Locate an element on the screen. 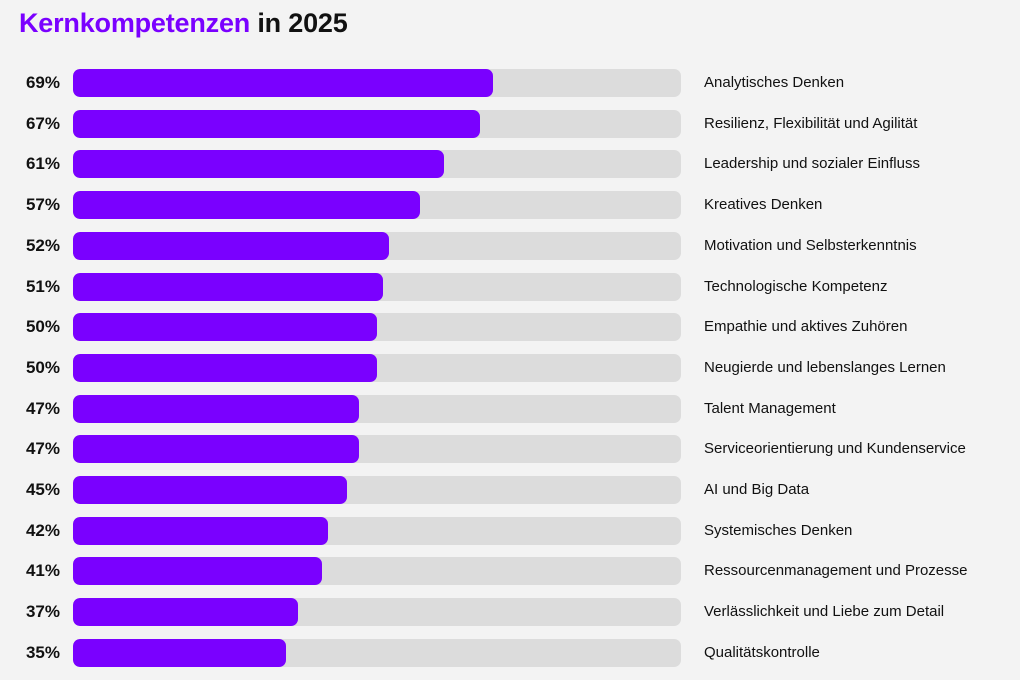 This screenshot has height=680, width=1020. bar-row: 57% Kreatives Denken is located at coordinates (510, 205).